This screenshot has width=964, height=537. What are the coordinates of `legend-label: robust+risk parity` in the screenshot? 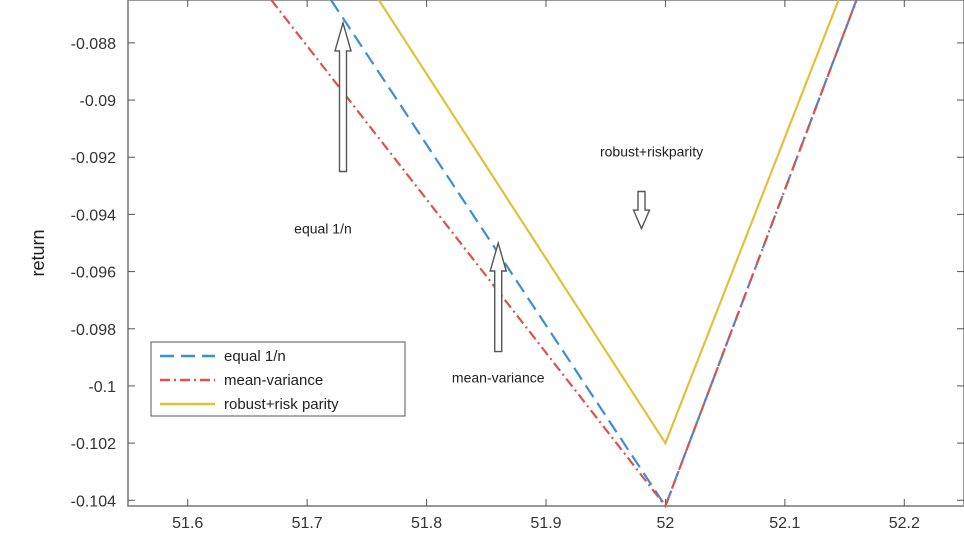 It's located at (281, 404).